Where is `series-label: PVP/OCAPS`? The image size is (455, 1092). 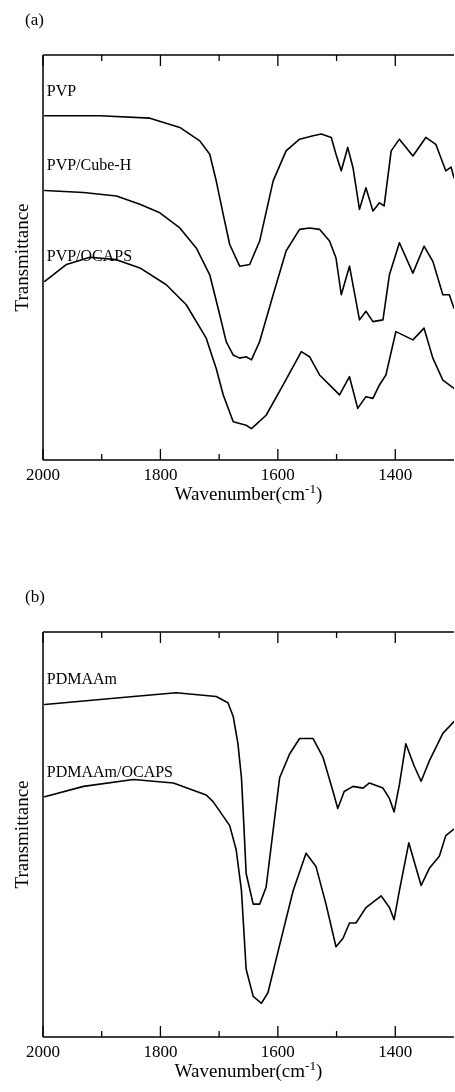 series-label: PVP/OCAPS is located at coordinates (89, 256).